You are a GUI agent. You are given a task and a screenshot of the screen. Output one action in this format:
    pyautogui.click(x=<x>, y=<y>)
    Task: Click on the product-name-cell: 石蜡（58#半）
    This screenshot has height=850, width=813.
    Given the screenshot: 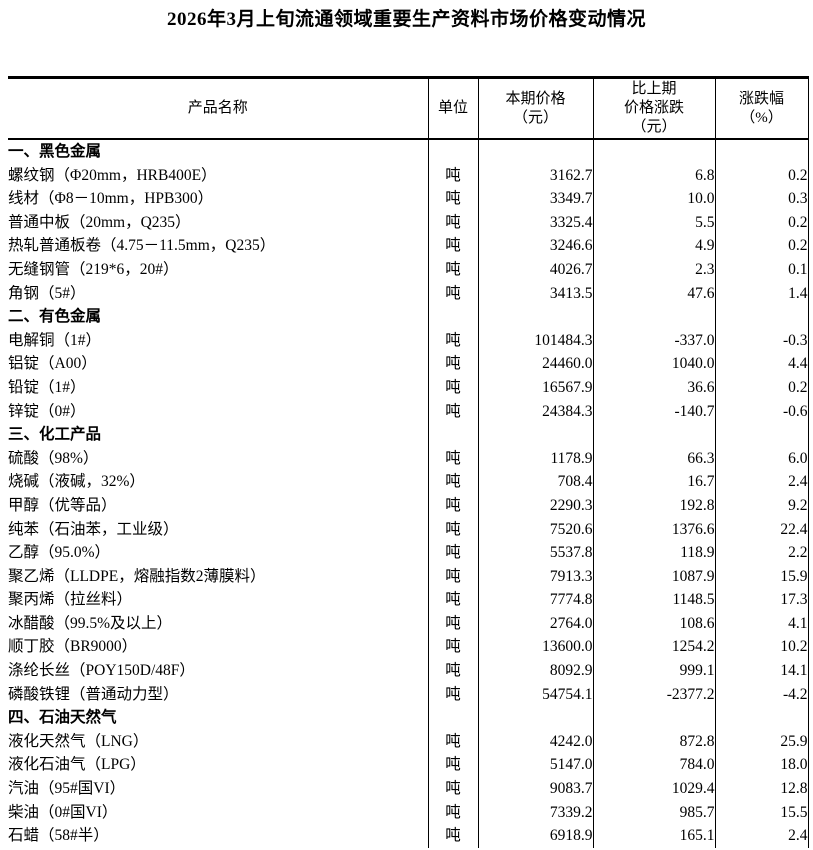 What is the action you would take?
    pyautogui.click(x=58, y=836)
    